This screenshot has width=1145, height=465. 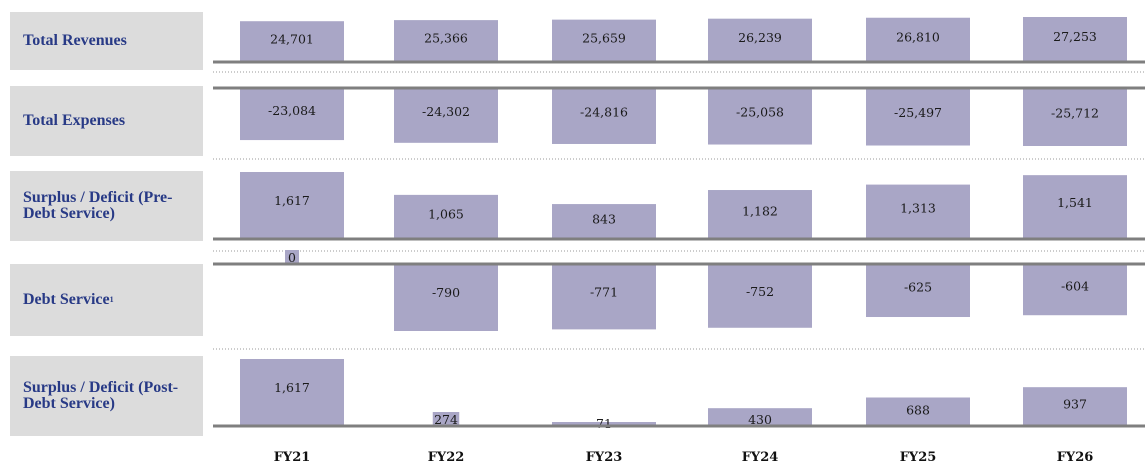 I want to click on data-label: 0, so click(x=292, y=257).